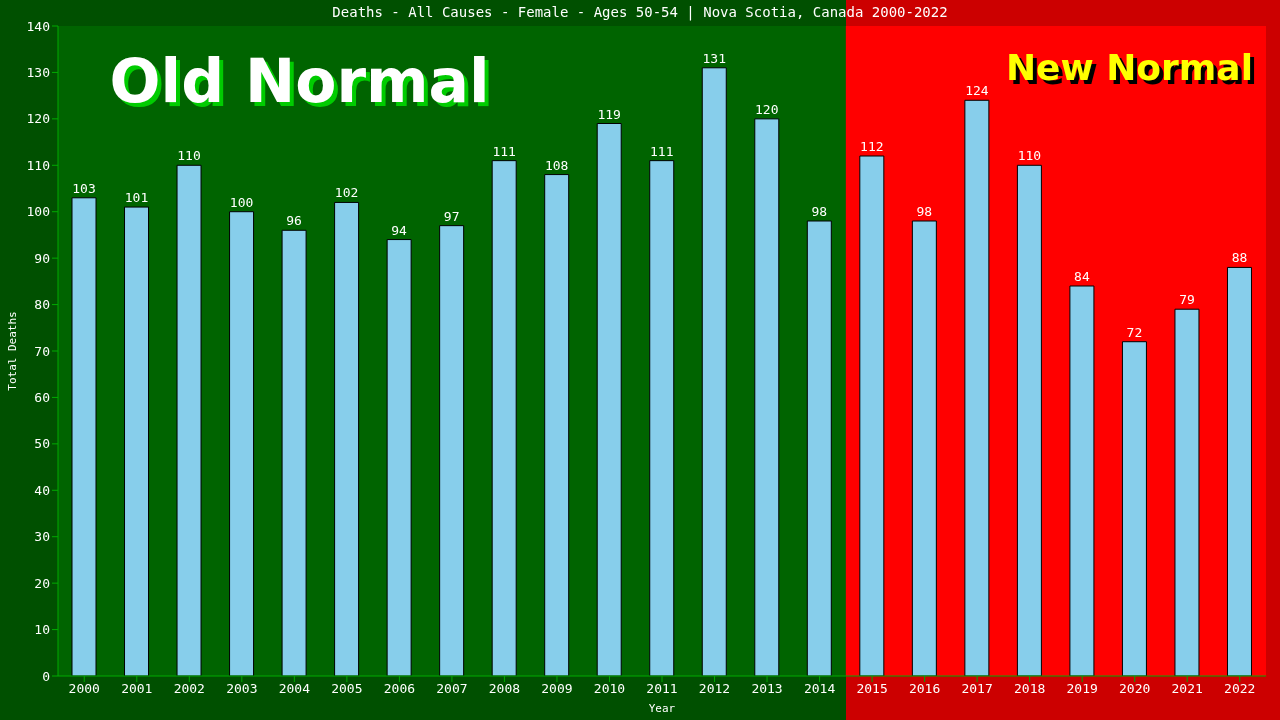 The width and height of the screenshot is (1280, 720). What do you see at coordinates (241, 202) in the screenshot?
I see `data-label: 100` at bounding box center [241, 202].